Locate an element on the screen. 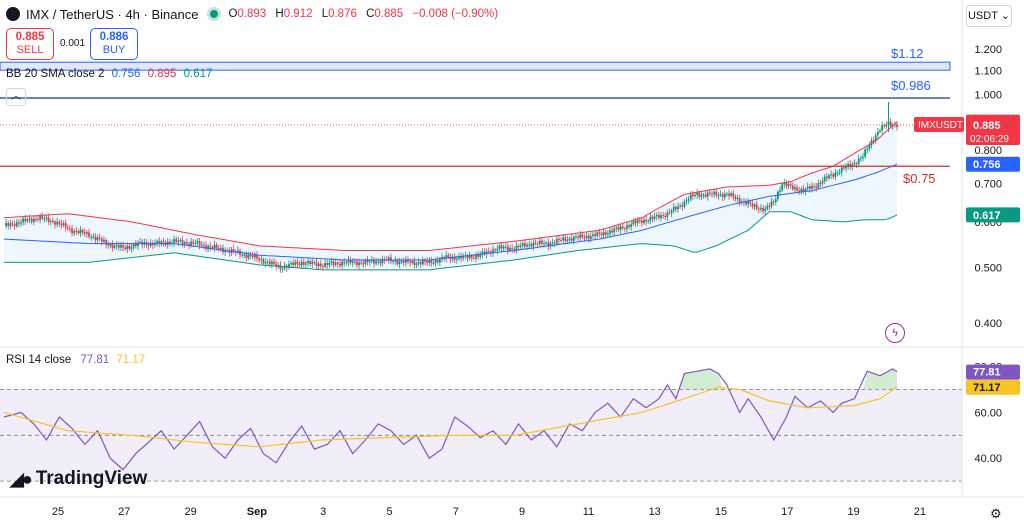  bb-legend-label: BB 20 SMA close 2 is located at coordinates (55, 74).